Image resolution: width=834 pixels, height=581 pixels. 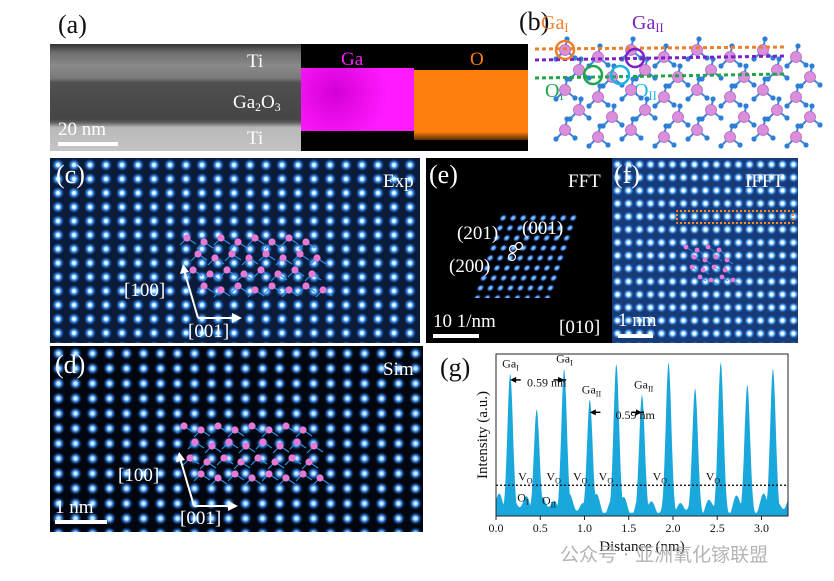 What do you see at coordinates (672, 528) in the screenshot?
I see `x-tick-label: 2.0` at bounding box center [672, 528].